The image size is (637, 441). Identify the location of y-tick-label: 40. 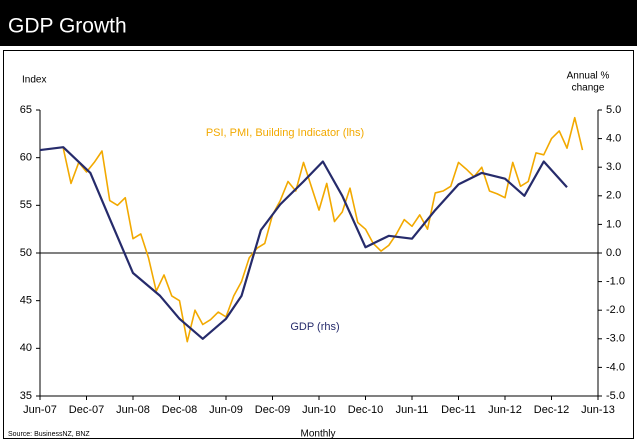
(26, 348).